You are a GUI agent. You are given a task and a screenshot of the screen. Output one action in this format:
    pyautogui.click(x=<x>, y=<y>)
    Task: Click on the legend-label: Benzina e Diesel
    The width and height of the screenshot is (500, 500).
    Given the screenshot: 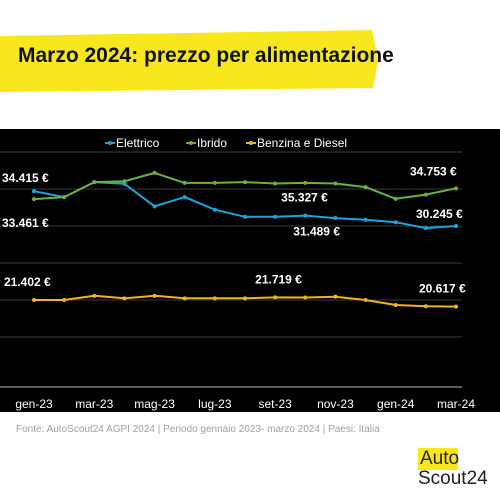 What is the action you would take?
    pyautogui.click(x=302, y=143)
    